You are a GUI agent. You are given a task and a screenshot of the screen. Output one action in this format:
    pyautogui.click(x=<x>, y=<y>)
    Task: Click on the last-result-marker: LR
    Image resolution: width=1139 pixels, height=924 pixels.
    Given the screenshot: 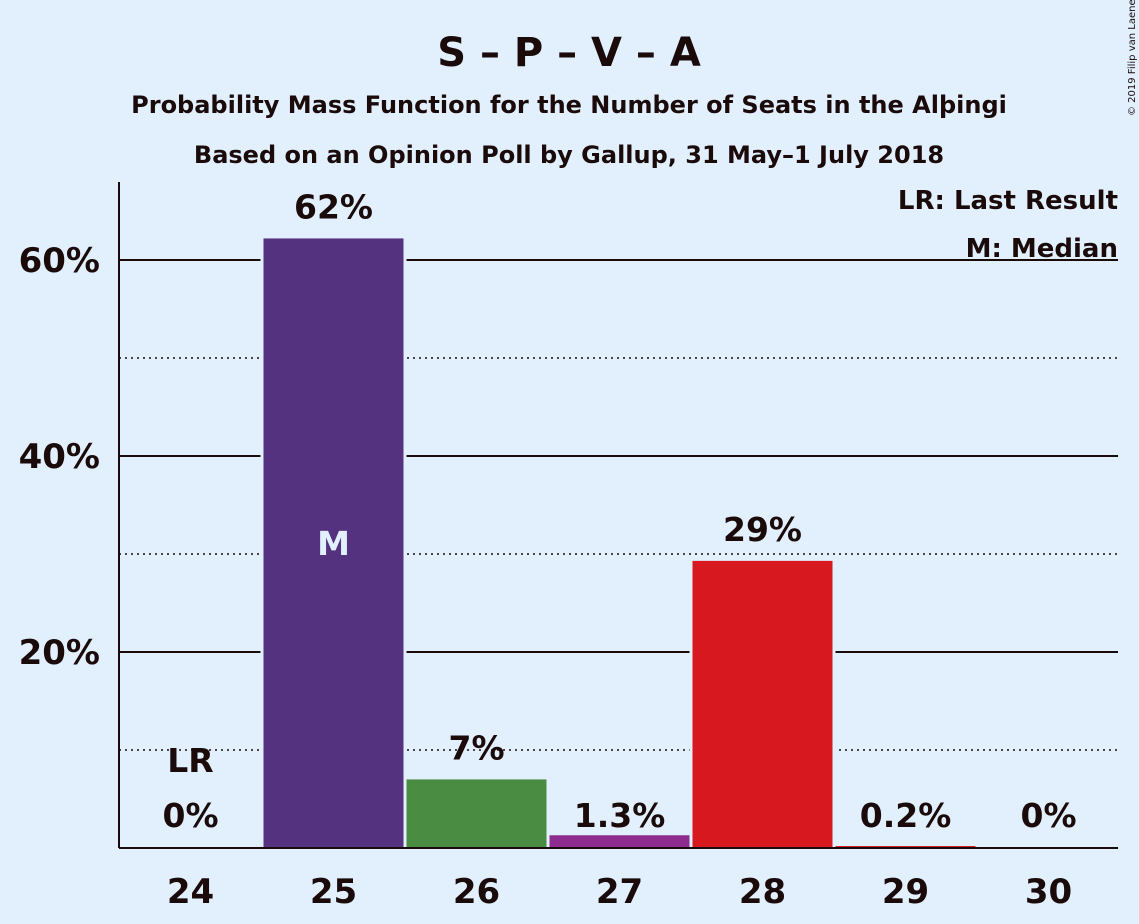 What is the action you would take?
    pyautogui.click(x=190, y=760)
    